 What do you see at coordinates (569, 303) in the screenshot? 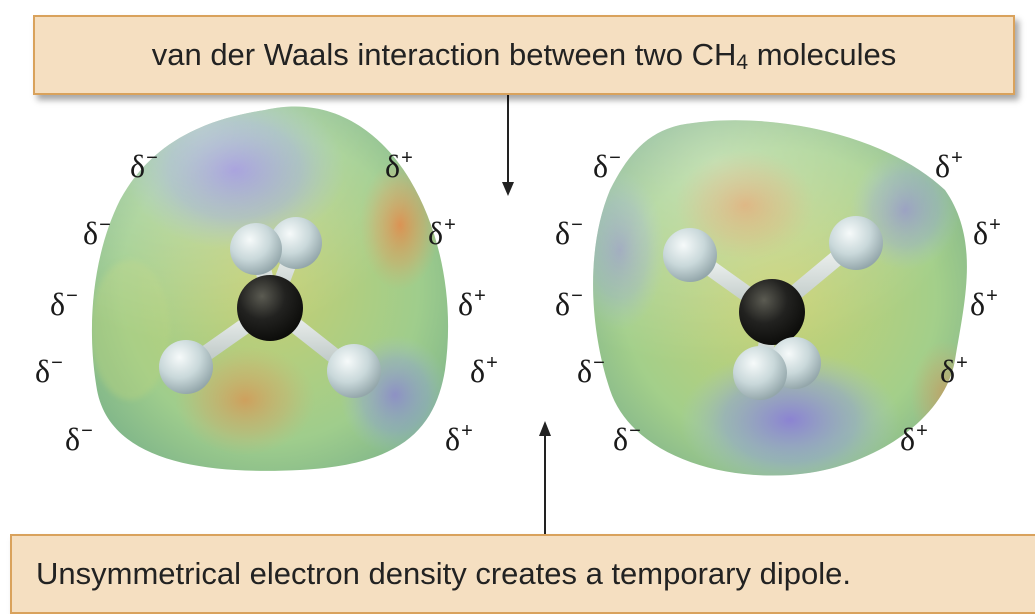
I see `right-molecule-negative-charge-3: δ−` at bounding box center [569, 303].